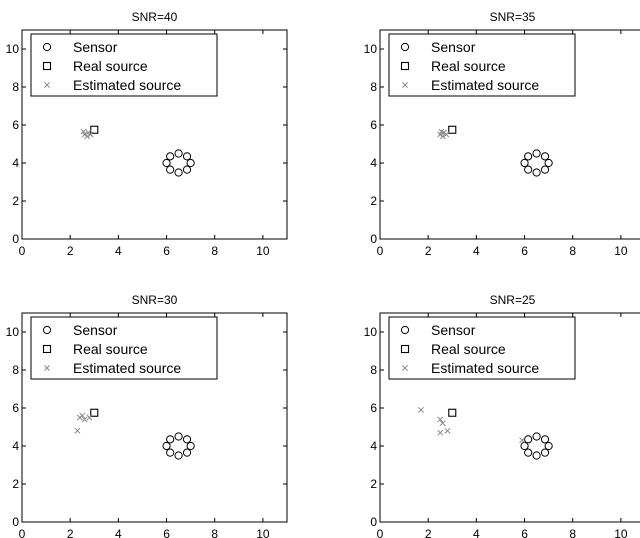 This screenshot has height=538, width=640. I want to click on chart-title: SNR=35, so click(513, 17).